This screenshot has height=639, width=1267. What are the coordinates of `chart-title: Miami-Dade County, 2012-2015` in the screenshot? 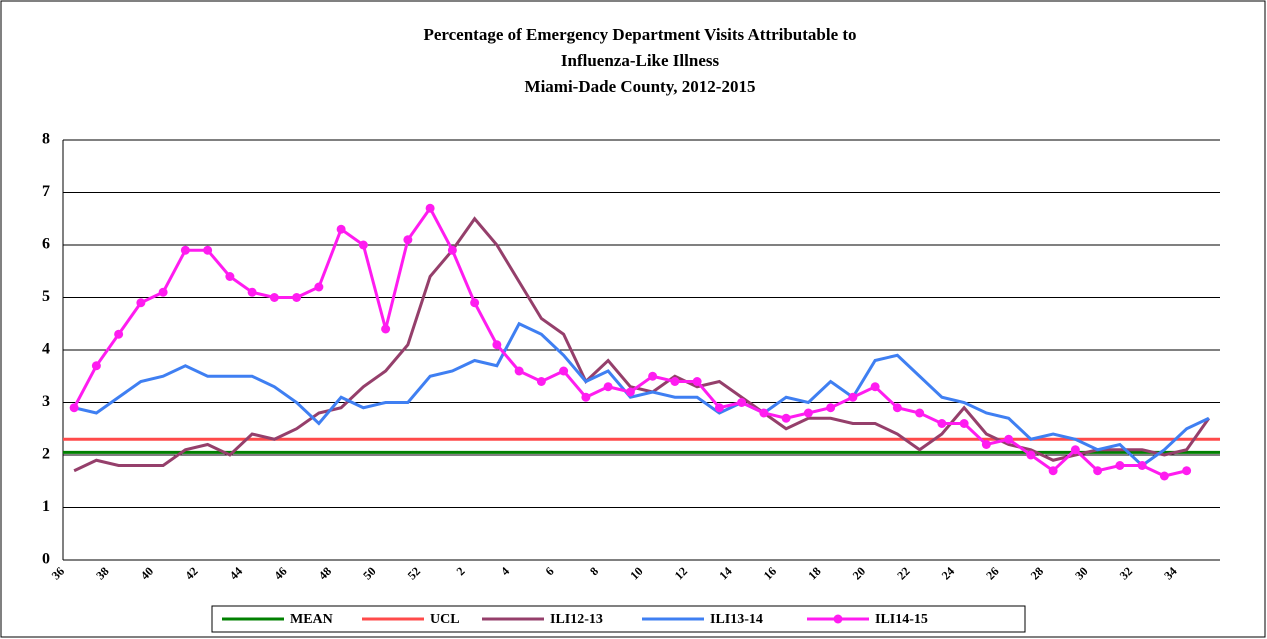 It's located at (640, 86).